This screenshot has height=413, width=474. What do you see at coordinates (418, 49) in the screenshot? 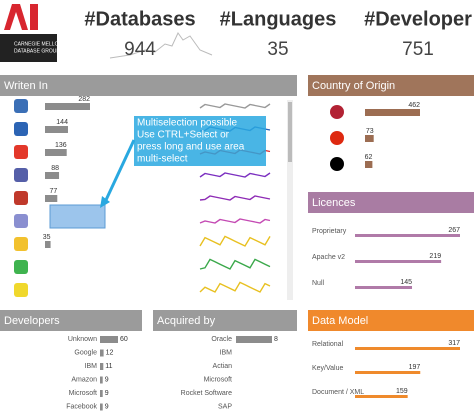
I see `kpi-value: 751` at bounding box center [418, 49].